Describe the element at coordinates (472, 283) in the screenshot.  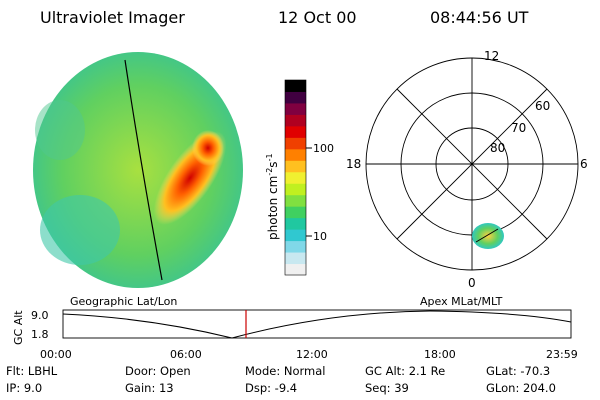
I see `mlt-label-0: 0` at that location.